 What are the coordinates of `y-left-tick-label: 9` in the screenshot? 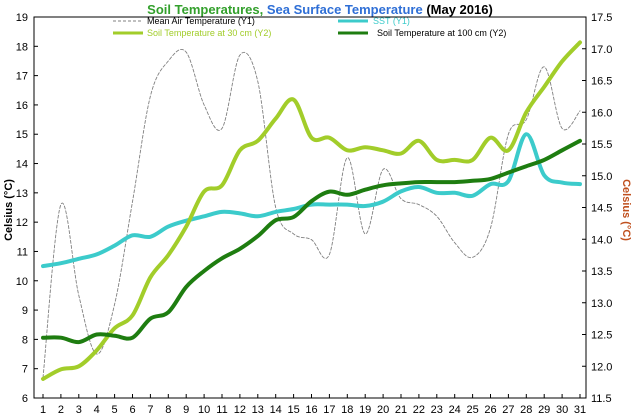 It's located at (25, 311).